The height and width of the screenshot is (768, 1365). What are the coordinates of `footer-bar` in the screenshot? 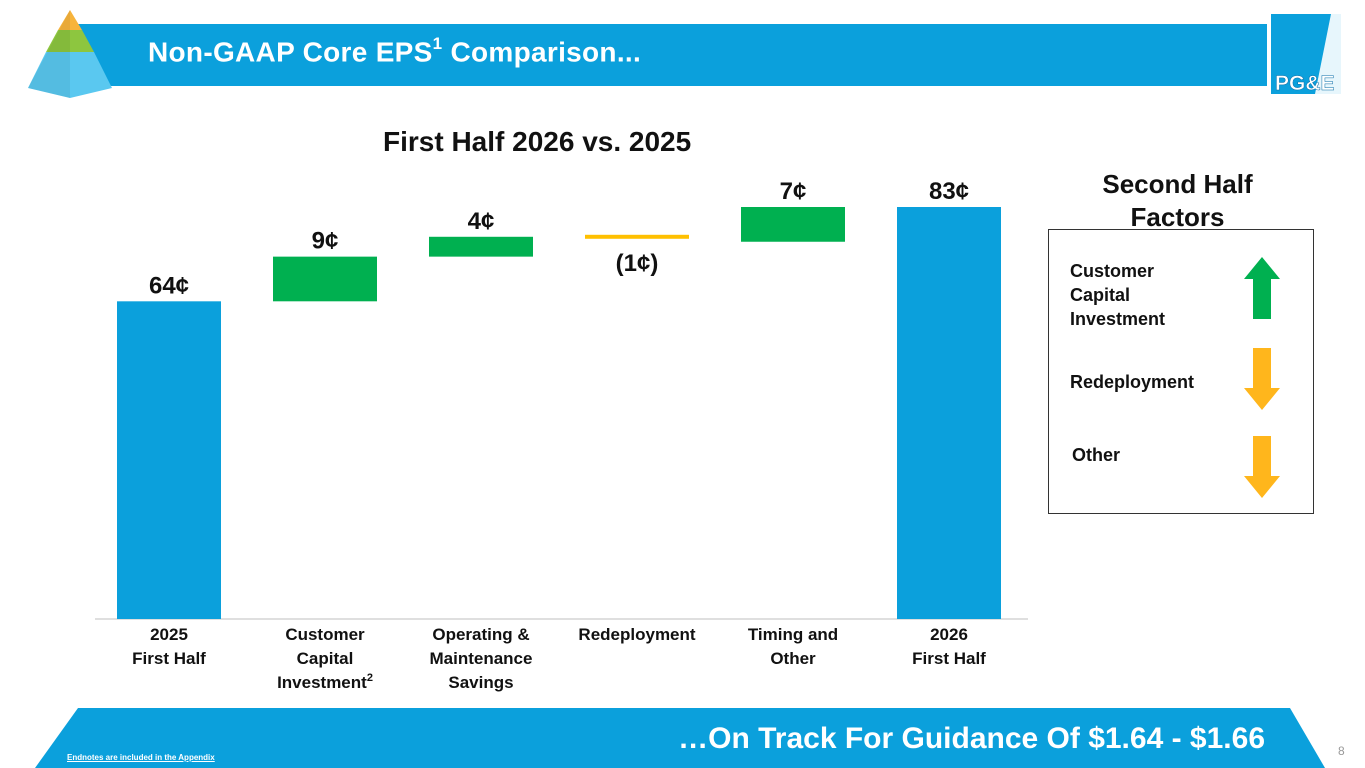 It's located at (680, 738).